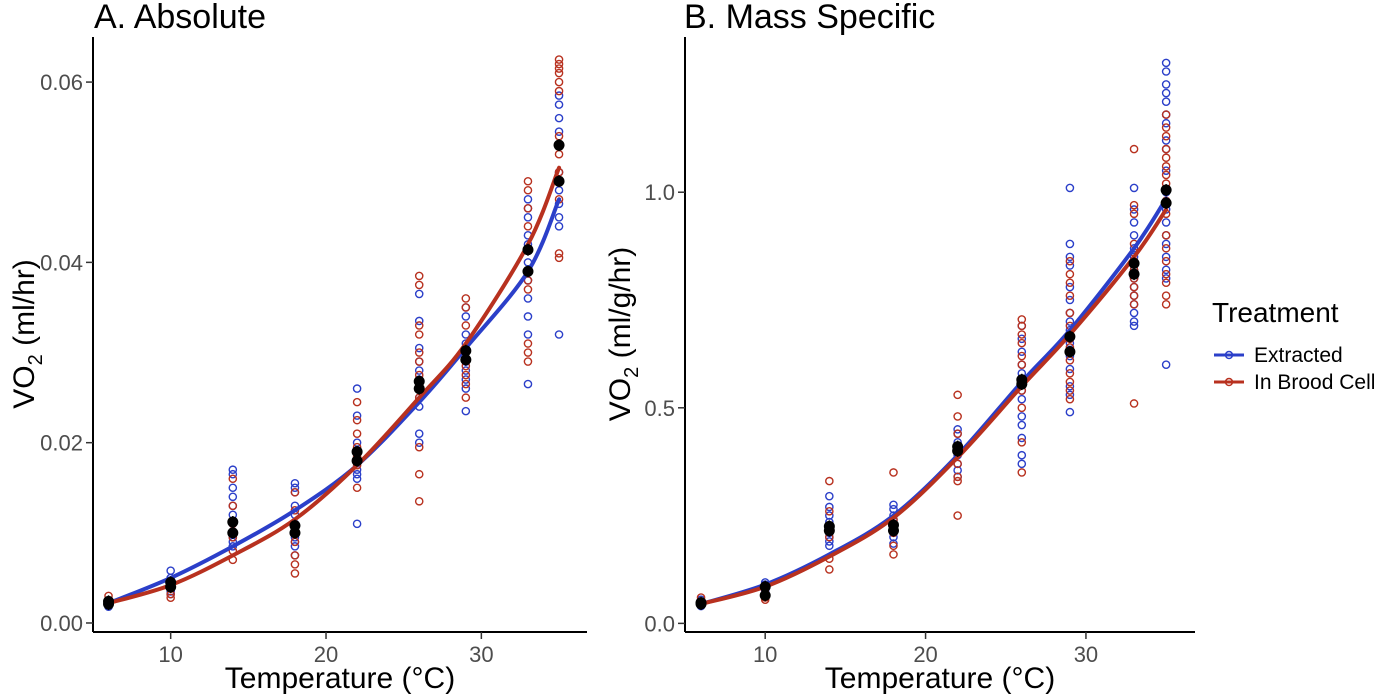 Image resolution: width=1392 pixels, height=699 pixels. I want to click on x-tick-label: 30, so click(481, 654).